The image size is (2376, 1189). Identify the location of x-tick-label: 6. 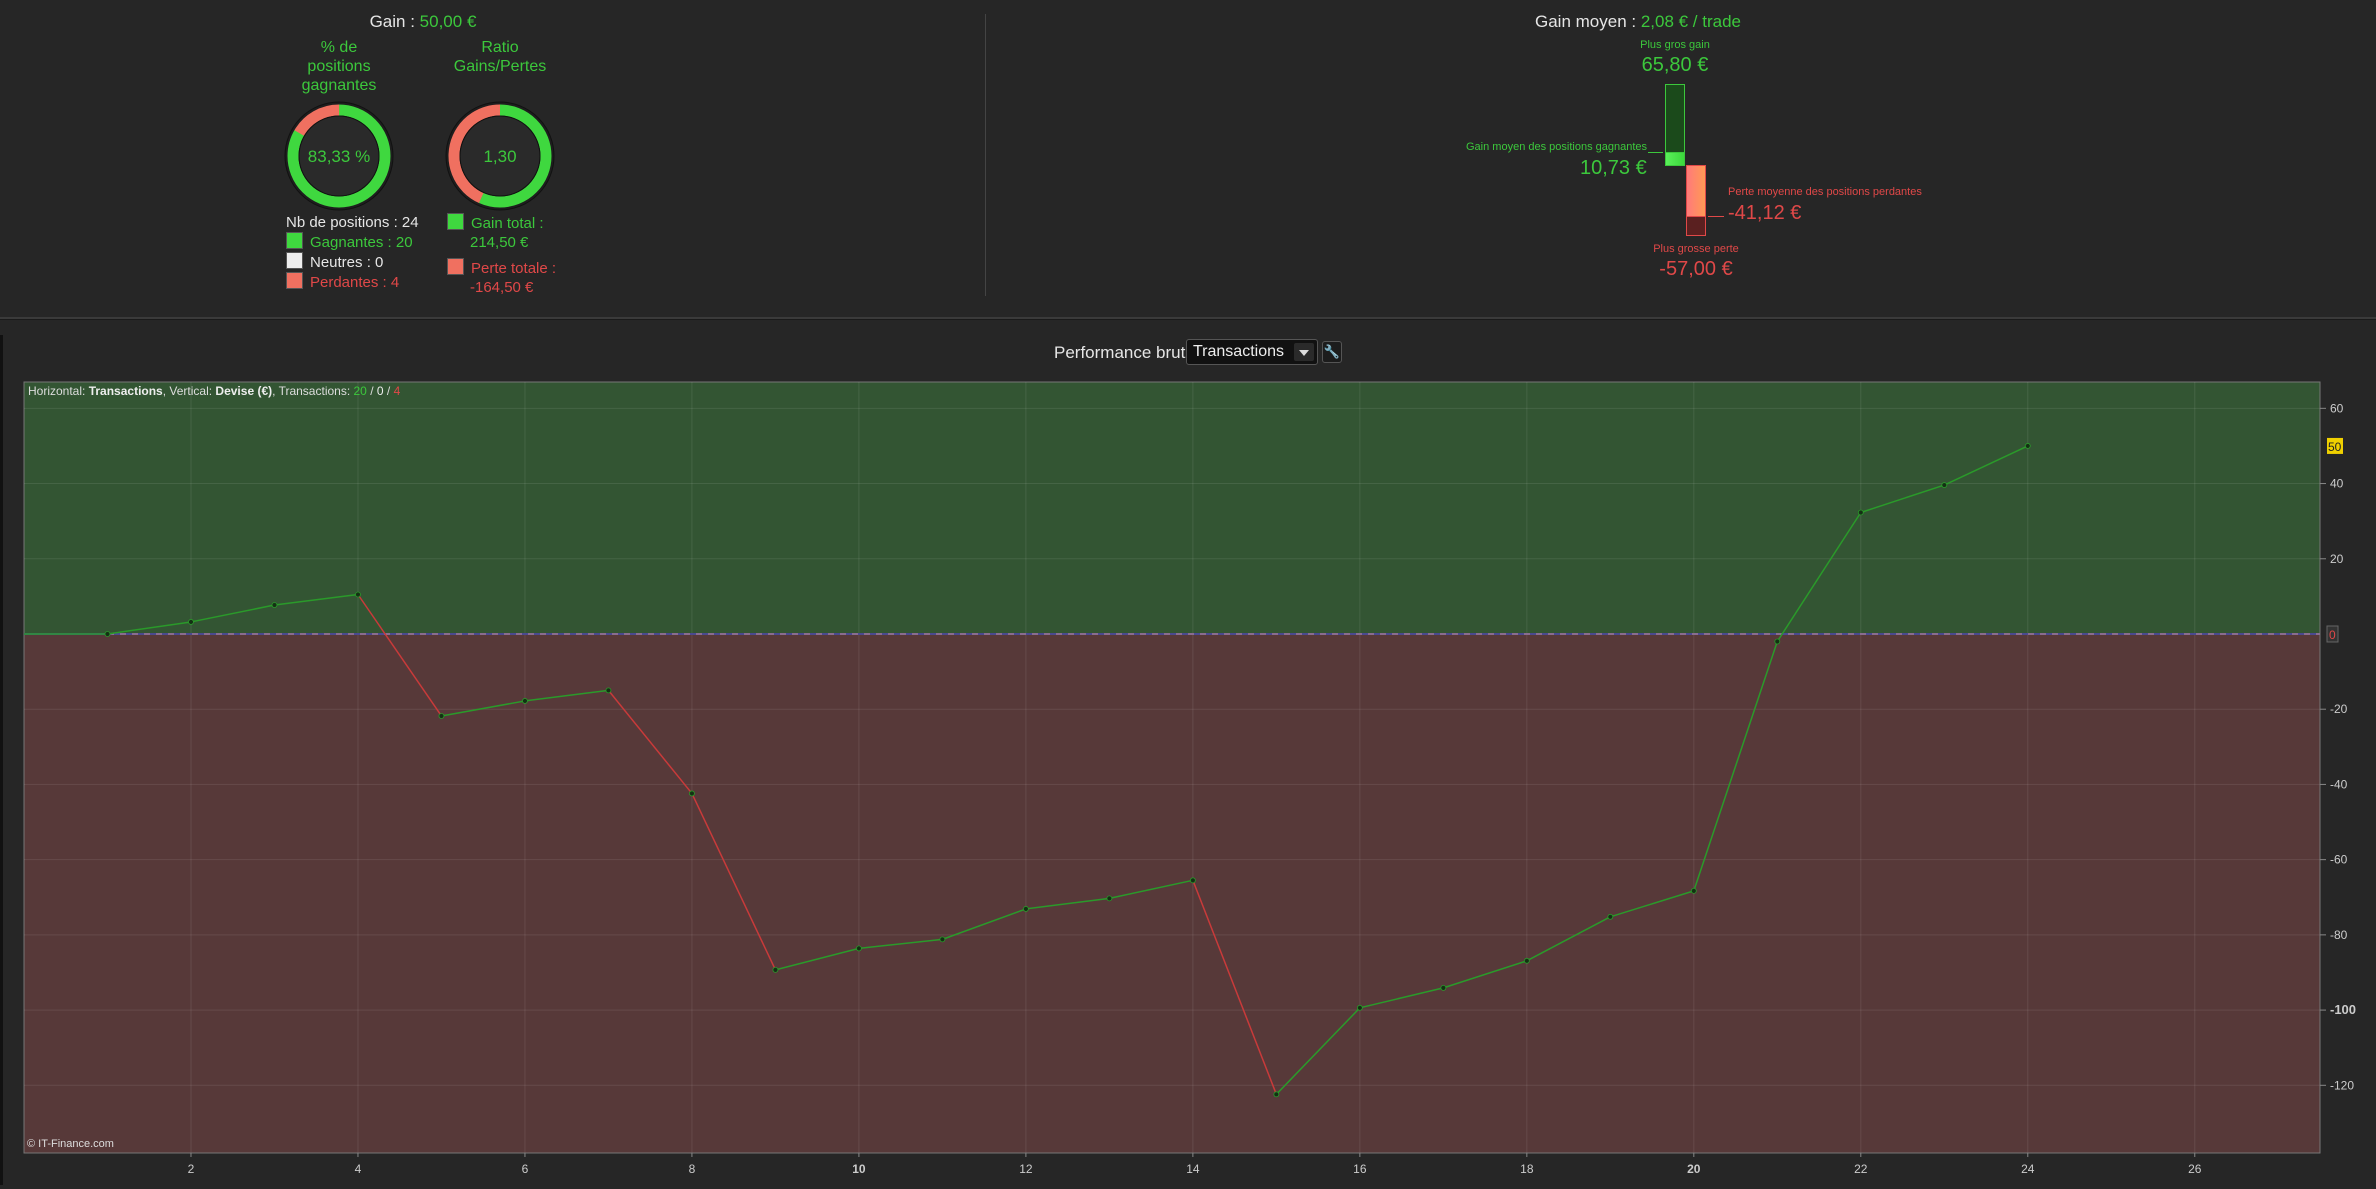
(525, 1169).